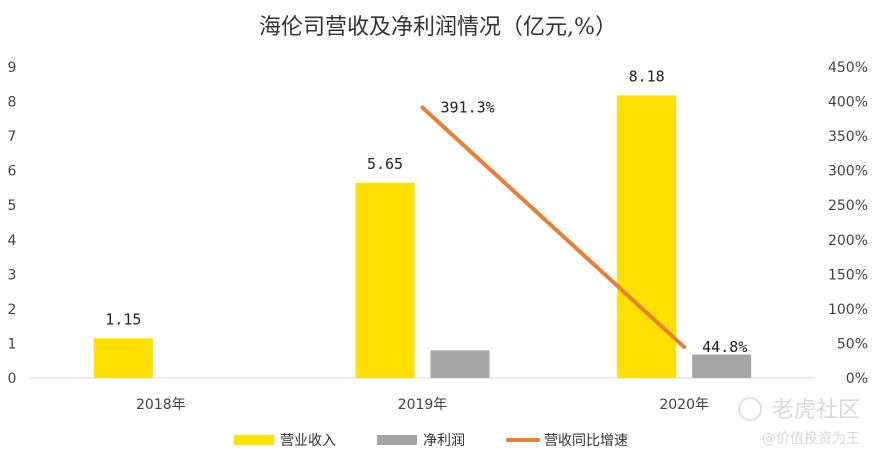 The width and height of the screenshot is (877, 459). What do you see at coordinates (468, 108) in the screenshot?
I see `line-data-label: 391.3%` at bounding box center [468, 108].